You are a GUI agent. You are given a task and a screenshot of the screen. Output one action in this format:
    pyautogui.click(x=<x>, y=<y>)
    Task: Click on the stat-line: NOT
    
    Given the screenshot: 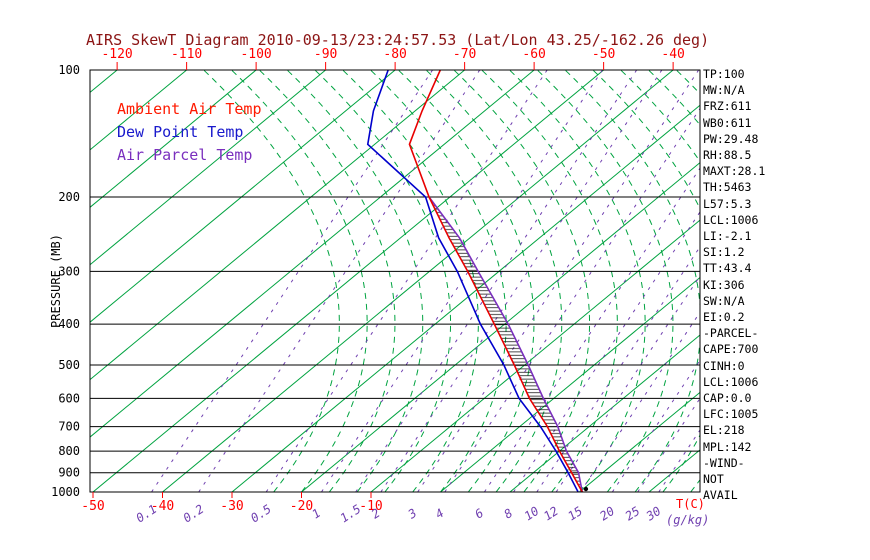 What is the action you would take?
    pyautogui.click(x=713, y=479)
    